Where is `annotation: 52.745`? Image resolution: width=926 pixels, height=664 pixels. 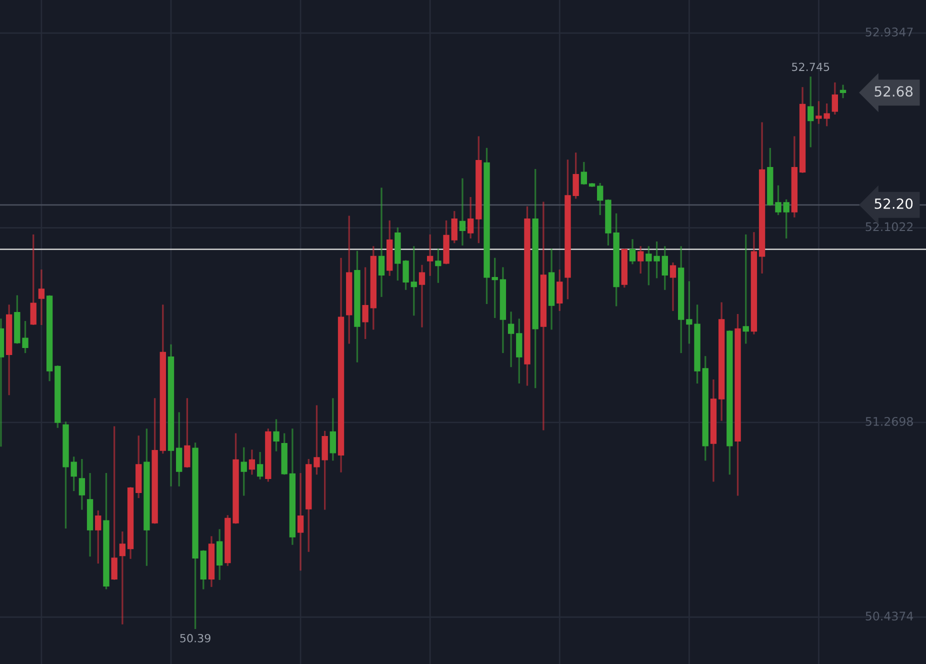
annotation: 52.745 is located at coordinates (811, 67).